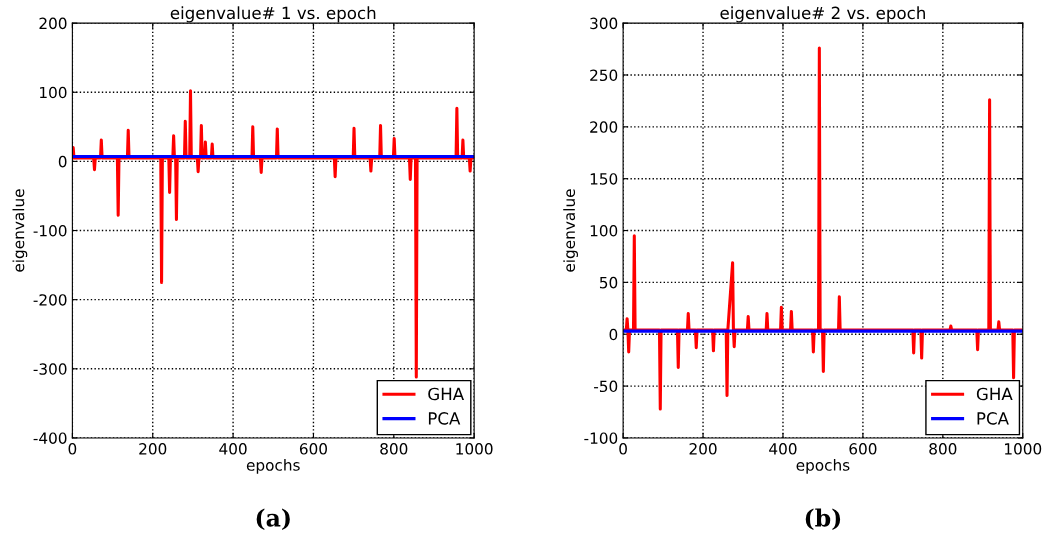  I want to click on text: (b), so click(823, 519).